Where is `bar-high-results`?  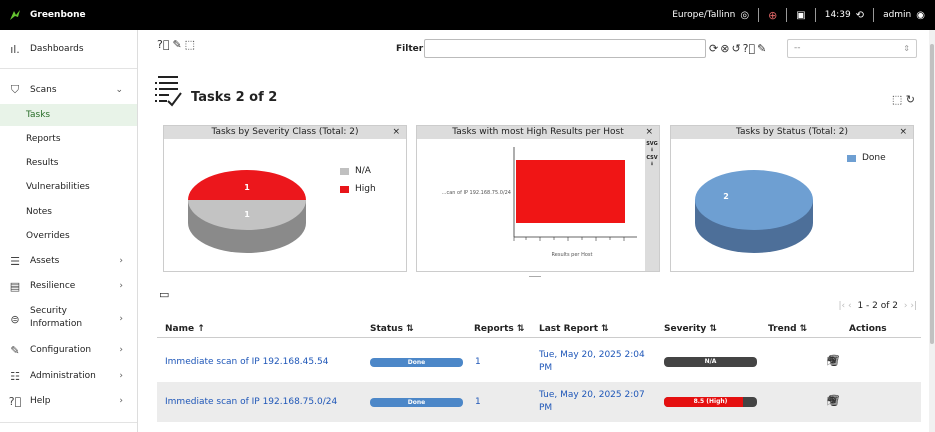
bar-high-results is located at coordinates (570, 191).